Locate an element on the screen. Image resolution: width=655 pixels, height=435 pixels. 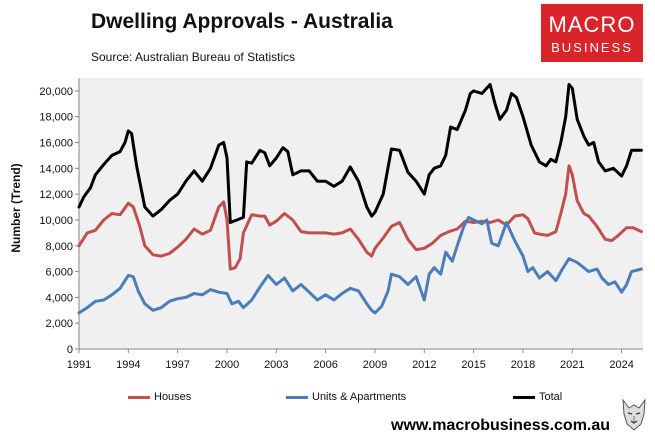
legend-label-units: Units & Apartments is located at coordinates (359, 397).